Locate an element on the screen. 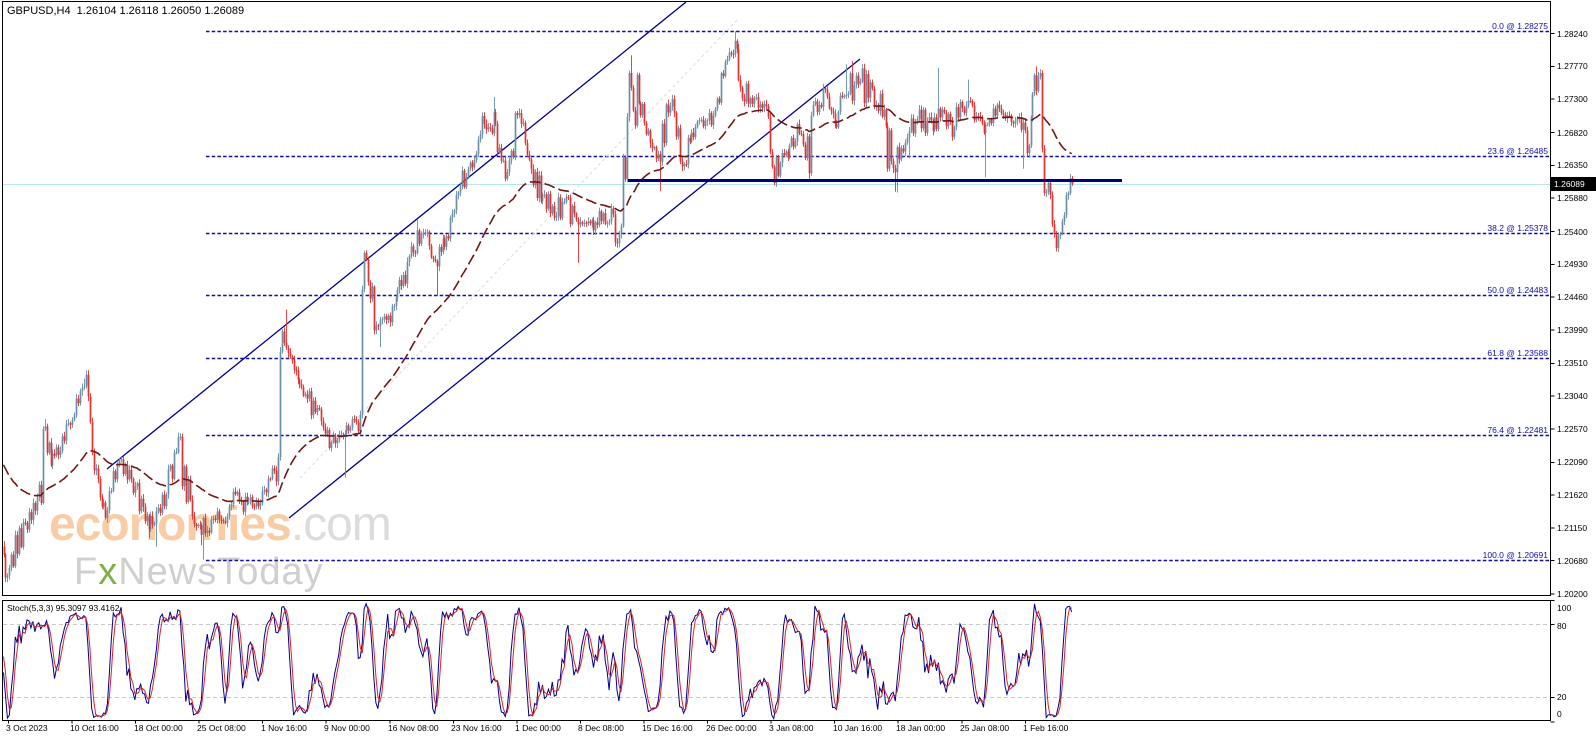 The image size is (1596, 748). svg-text: 1 Nov 16:00 is located at coordinates (284, 728).